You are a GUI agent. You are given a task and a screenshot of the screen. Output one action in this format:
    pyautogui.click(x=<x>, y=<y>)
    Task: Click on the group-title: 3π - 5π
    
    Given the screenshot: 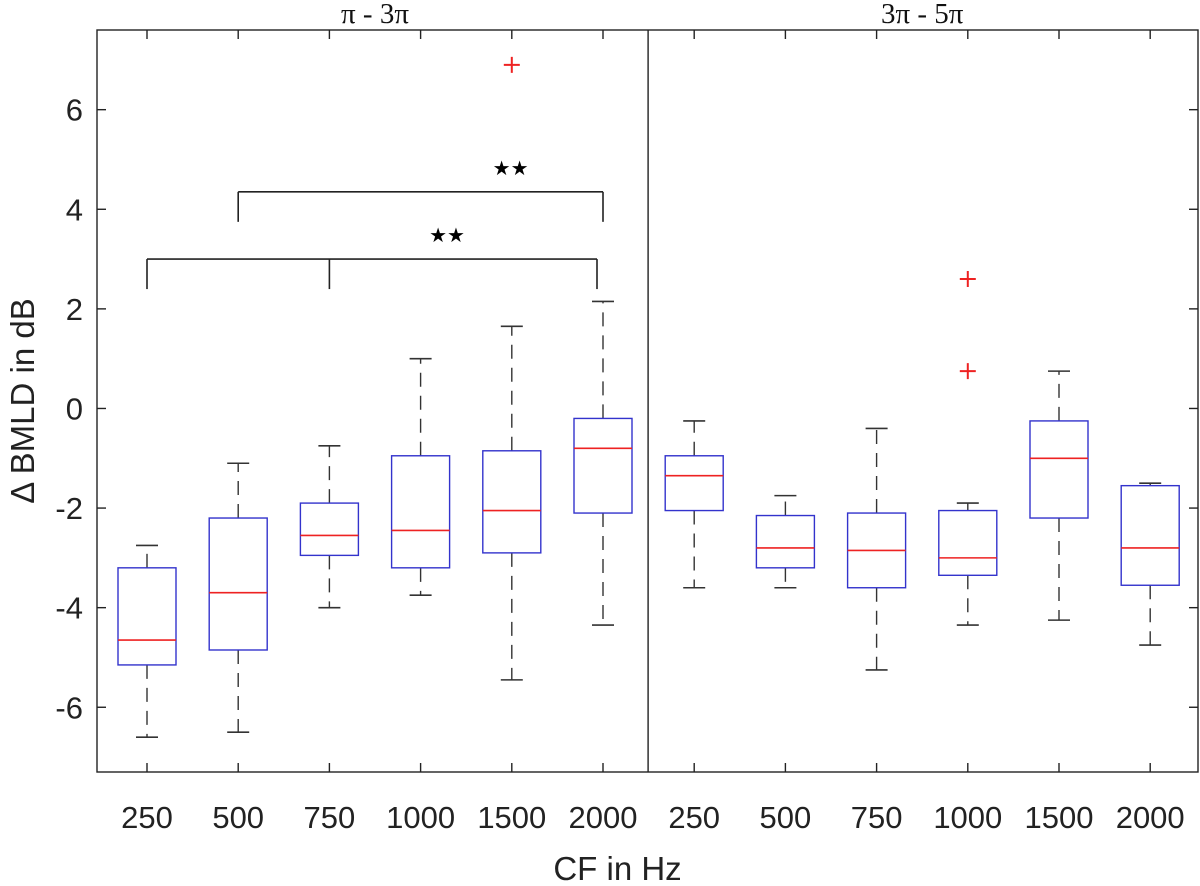 What is the action you would take?
    pyautogui.click(x=922, y=15)
    